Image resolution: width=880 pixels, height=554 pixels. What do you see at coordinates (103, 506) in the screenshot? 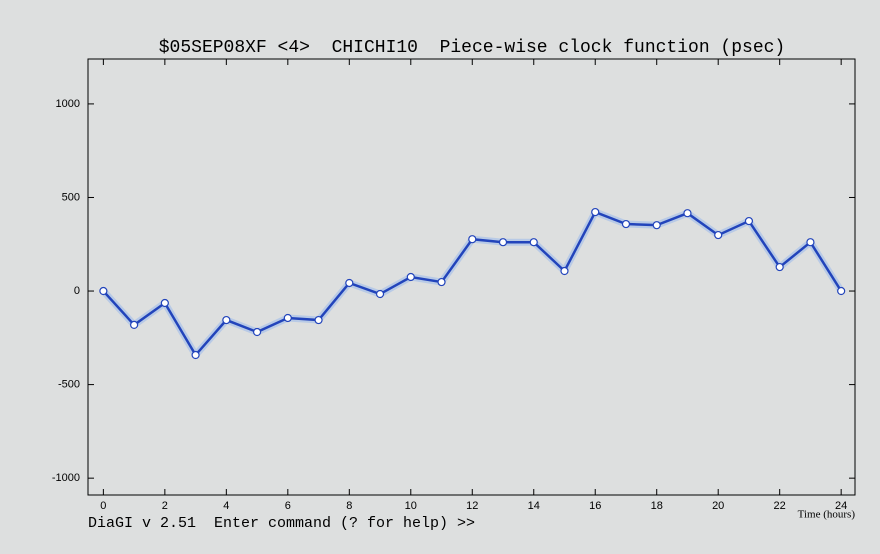
I see `x-tick-label: 0` at bounding box center [103, 506].